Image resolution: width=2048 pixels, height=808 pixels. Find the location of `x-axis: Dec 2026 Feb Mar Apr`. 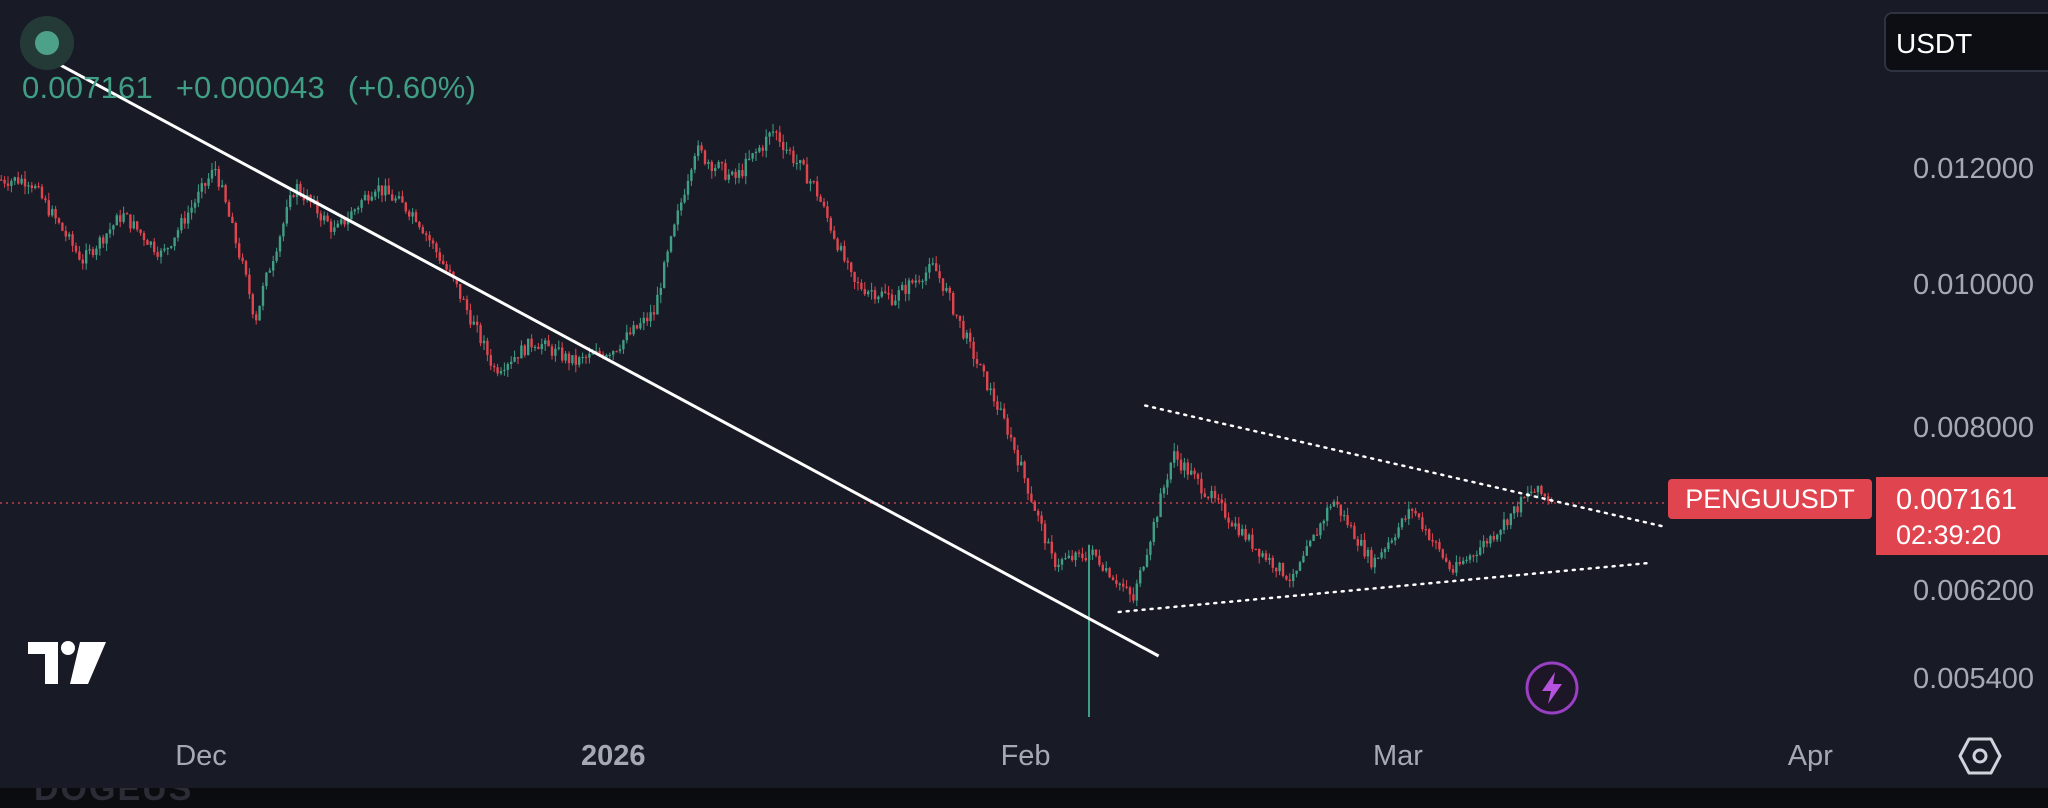

x-axis: Dec 2026 Feb Mar Apr is located at coordinates (1004, 756).